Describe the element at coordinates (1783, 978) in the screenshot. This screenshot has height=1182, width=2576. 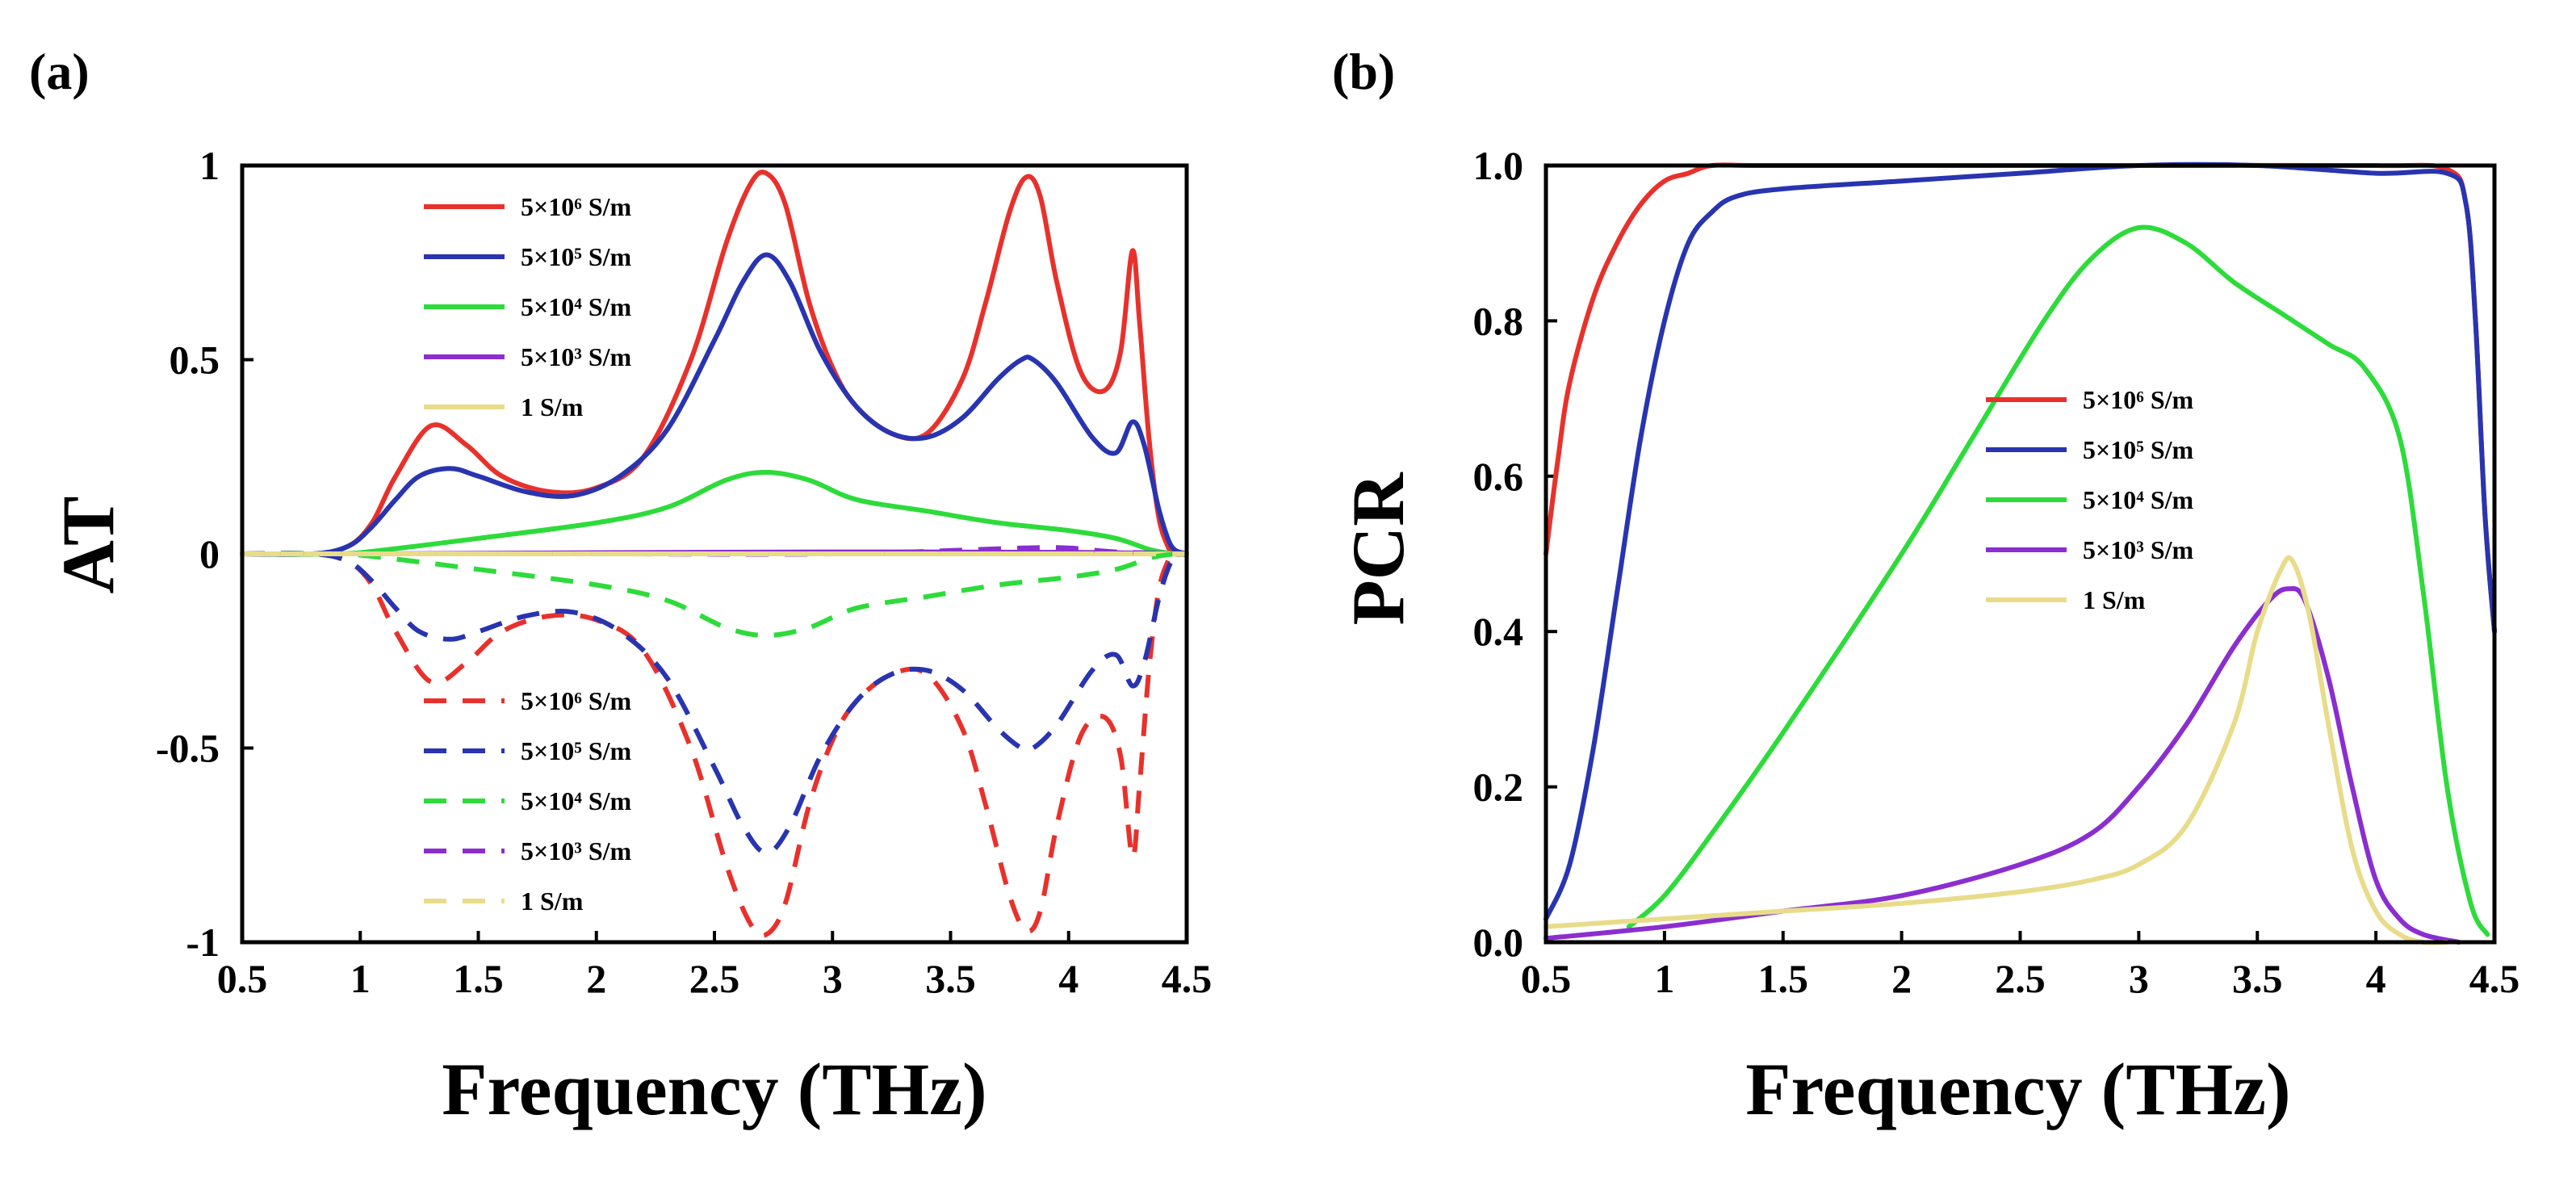
I see `b-xtick-label-1-5: 1.5` at that location.